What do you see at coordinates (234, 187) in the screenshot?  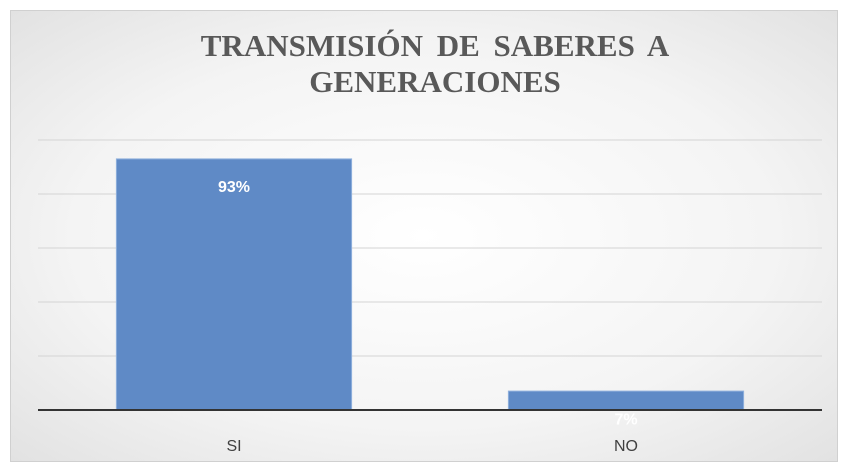 I see `data-label: 93%` at bounding box center [234, 187].